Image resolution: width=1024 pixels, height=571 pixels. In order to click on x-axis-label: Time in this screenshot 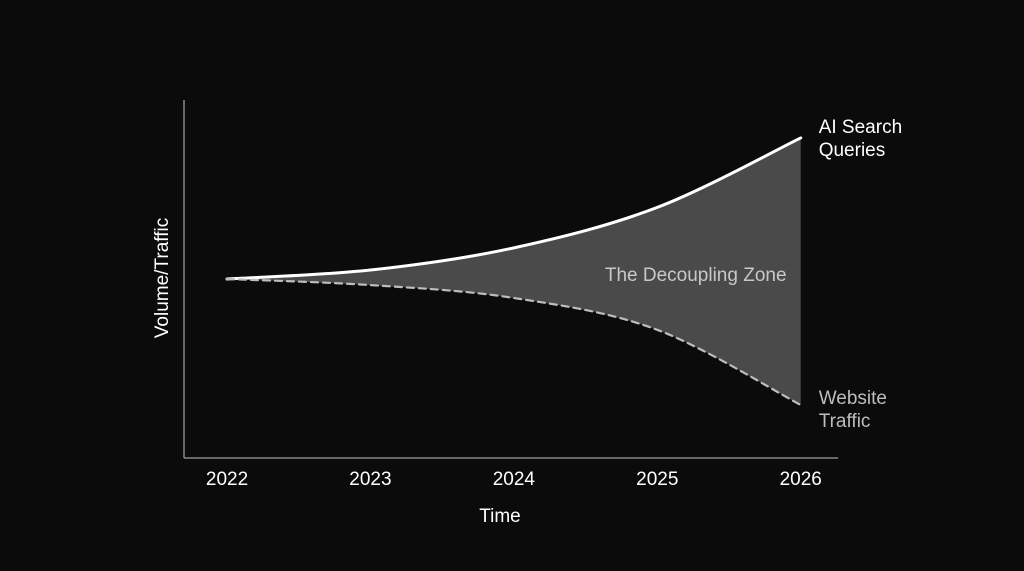, I will do `click(500, 516)`.